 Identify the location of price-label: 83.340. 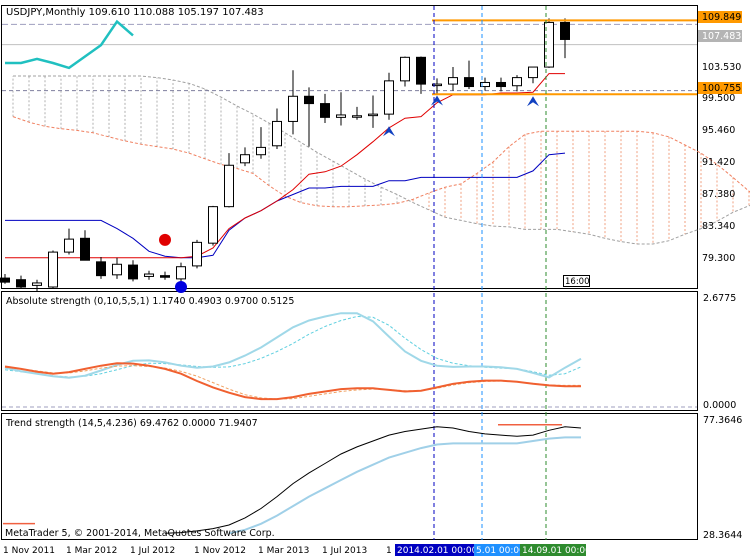
(718, 226).